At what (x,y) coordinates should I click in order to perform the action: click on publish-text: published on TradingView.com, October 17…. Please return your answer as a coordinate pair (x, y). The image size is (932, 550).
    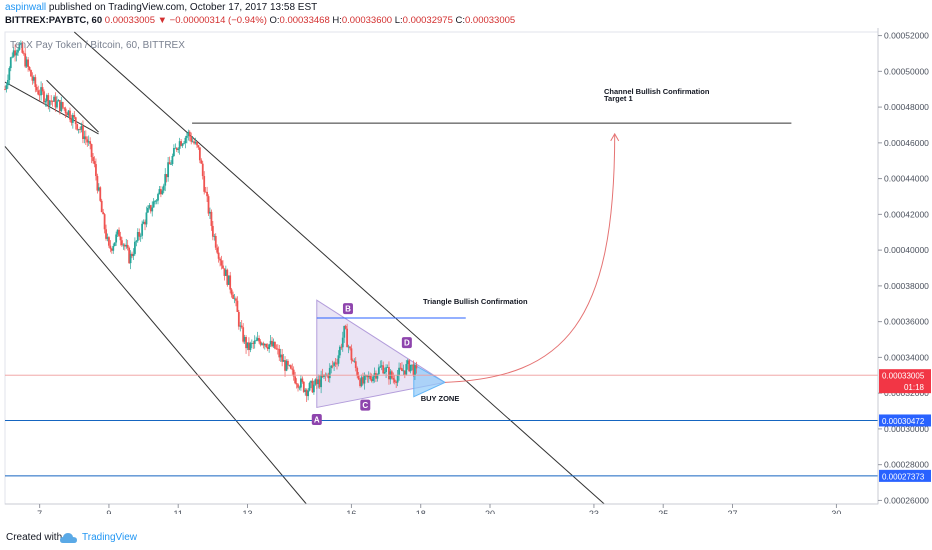
    Looking at the image, I should click on (182, 7).